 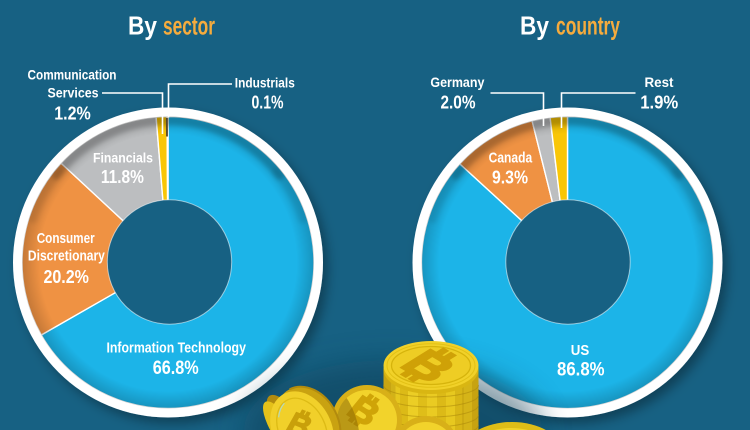 What do you see at coordinates (73, 92) in the screenshot?
I see `svg-text: Services` at bounding box center [73, 92].